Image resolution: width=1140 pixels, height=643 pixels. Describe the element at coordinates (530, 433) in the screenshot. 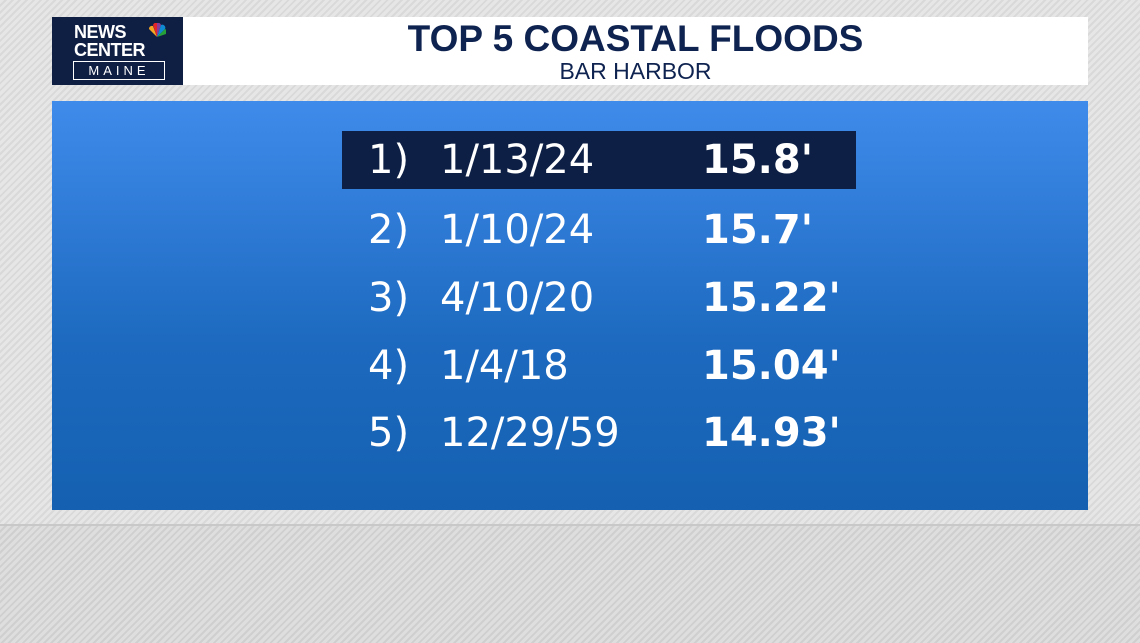

I see `date: 12/29/59` at that location.